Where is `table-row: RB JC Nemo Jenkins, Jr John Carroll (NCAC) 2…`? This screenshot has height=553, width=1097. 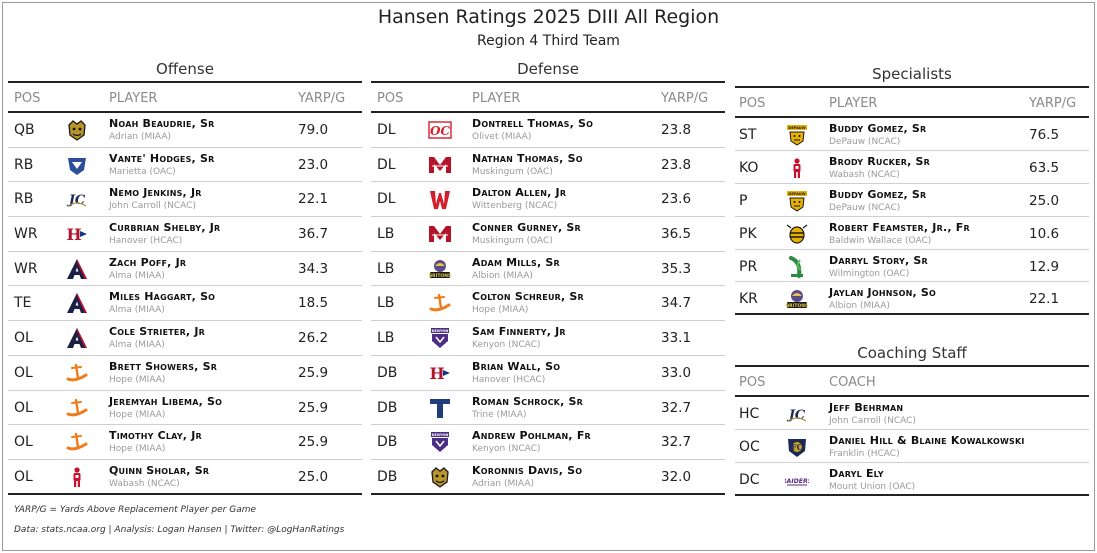 table-row: RB JC Nemo Jenkins, Jr John Carroll (NCAC) 2… is located at coordinates (185, 200).